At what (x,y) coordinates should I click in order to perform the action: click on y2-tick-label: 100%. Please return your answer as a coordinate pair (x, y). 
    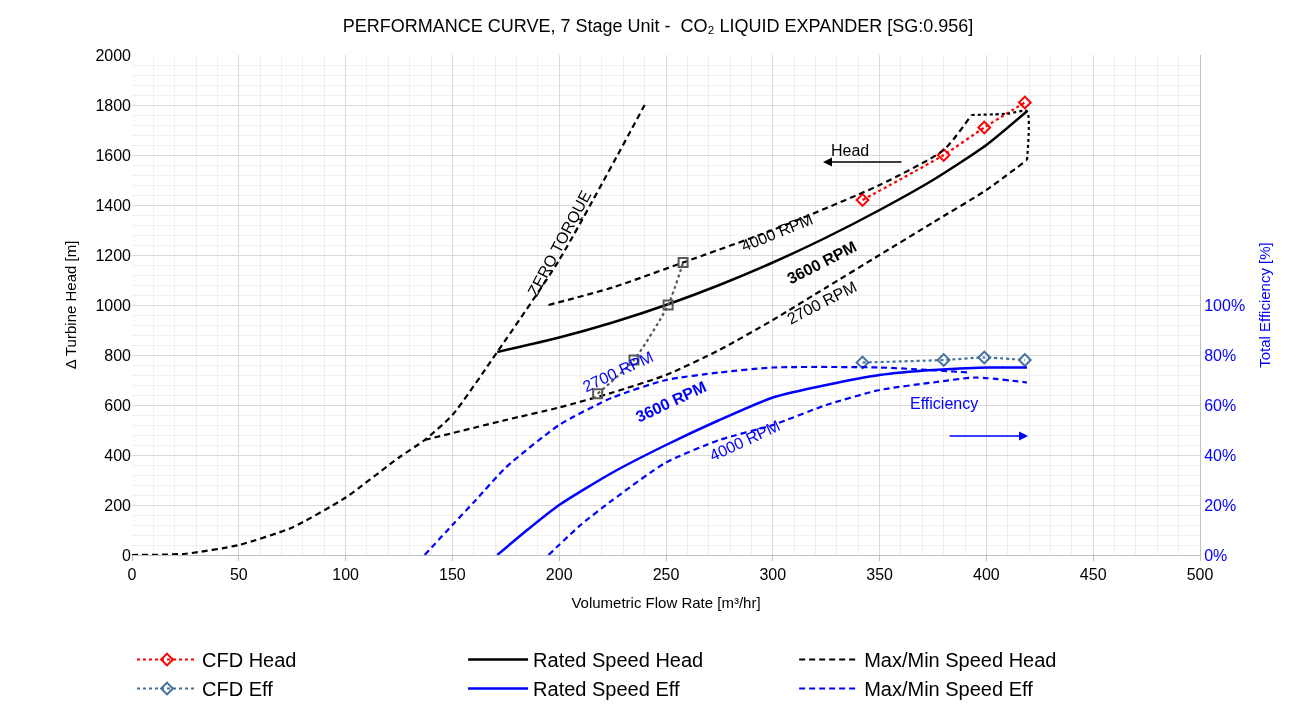
    Looking at the image, I should click on (1225, 305).